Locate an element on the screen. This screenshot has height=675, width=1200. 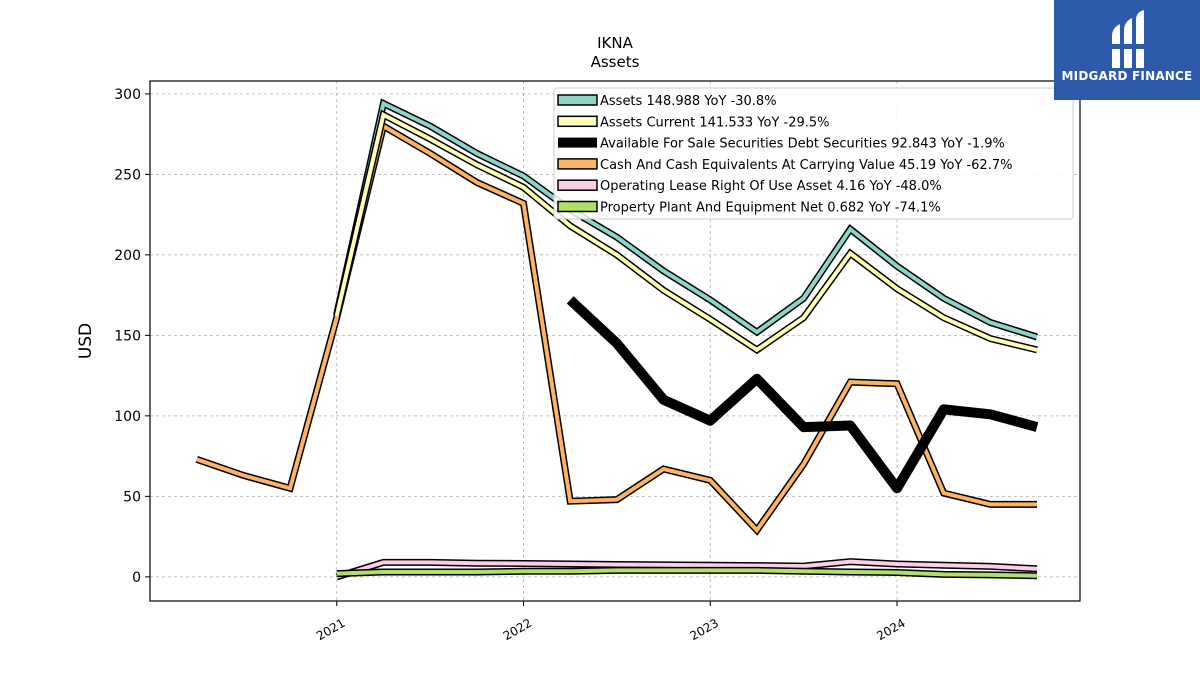
x-tick-label: 2024 is located at coordinates (890, 629).